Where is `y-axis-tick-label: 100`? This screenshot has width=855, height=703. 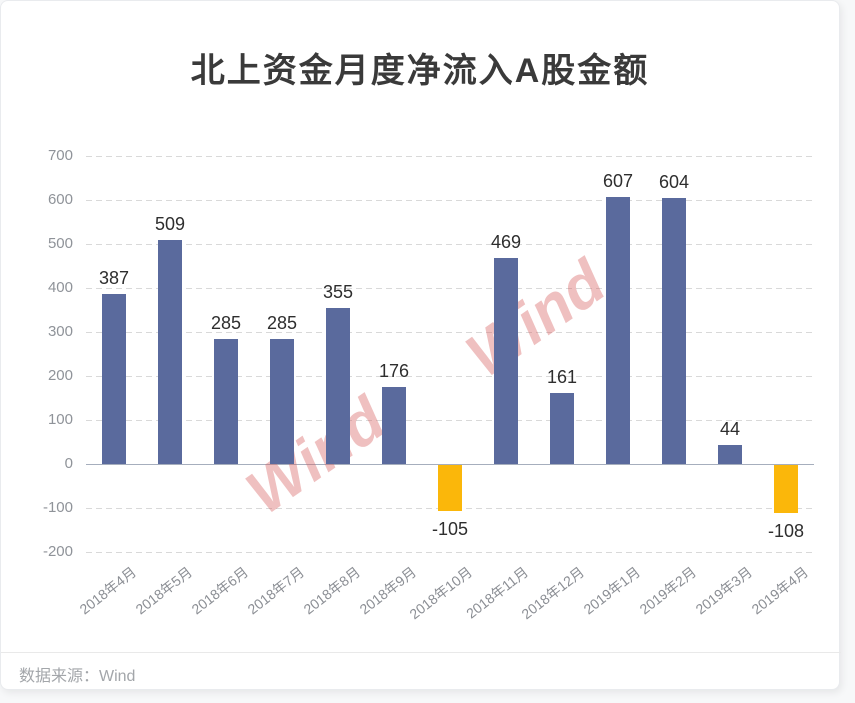
y-axis-tick-label: 100 is located at coordinates (60, 419).